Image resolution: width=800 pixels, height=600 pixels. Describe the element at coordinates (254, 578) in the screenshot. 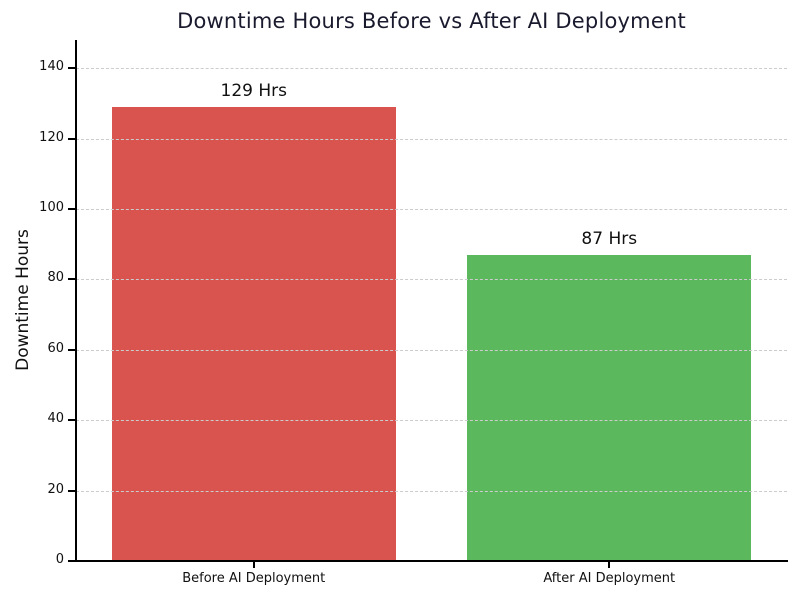

I see `x-tick-label: Before AI Deployment` at that location.